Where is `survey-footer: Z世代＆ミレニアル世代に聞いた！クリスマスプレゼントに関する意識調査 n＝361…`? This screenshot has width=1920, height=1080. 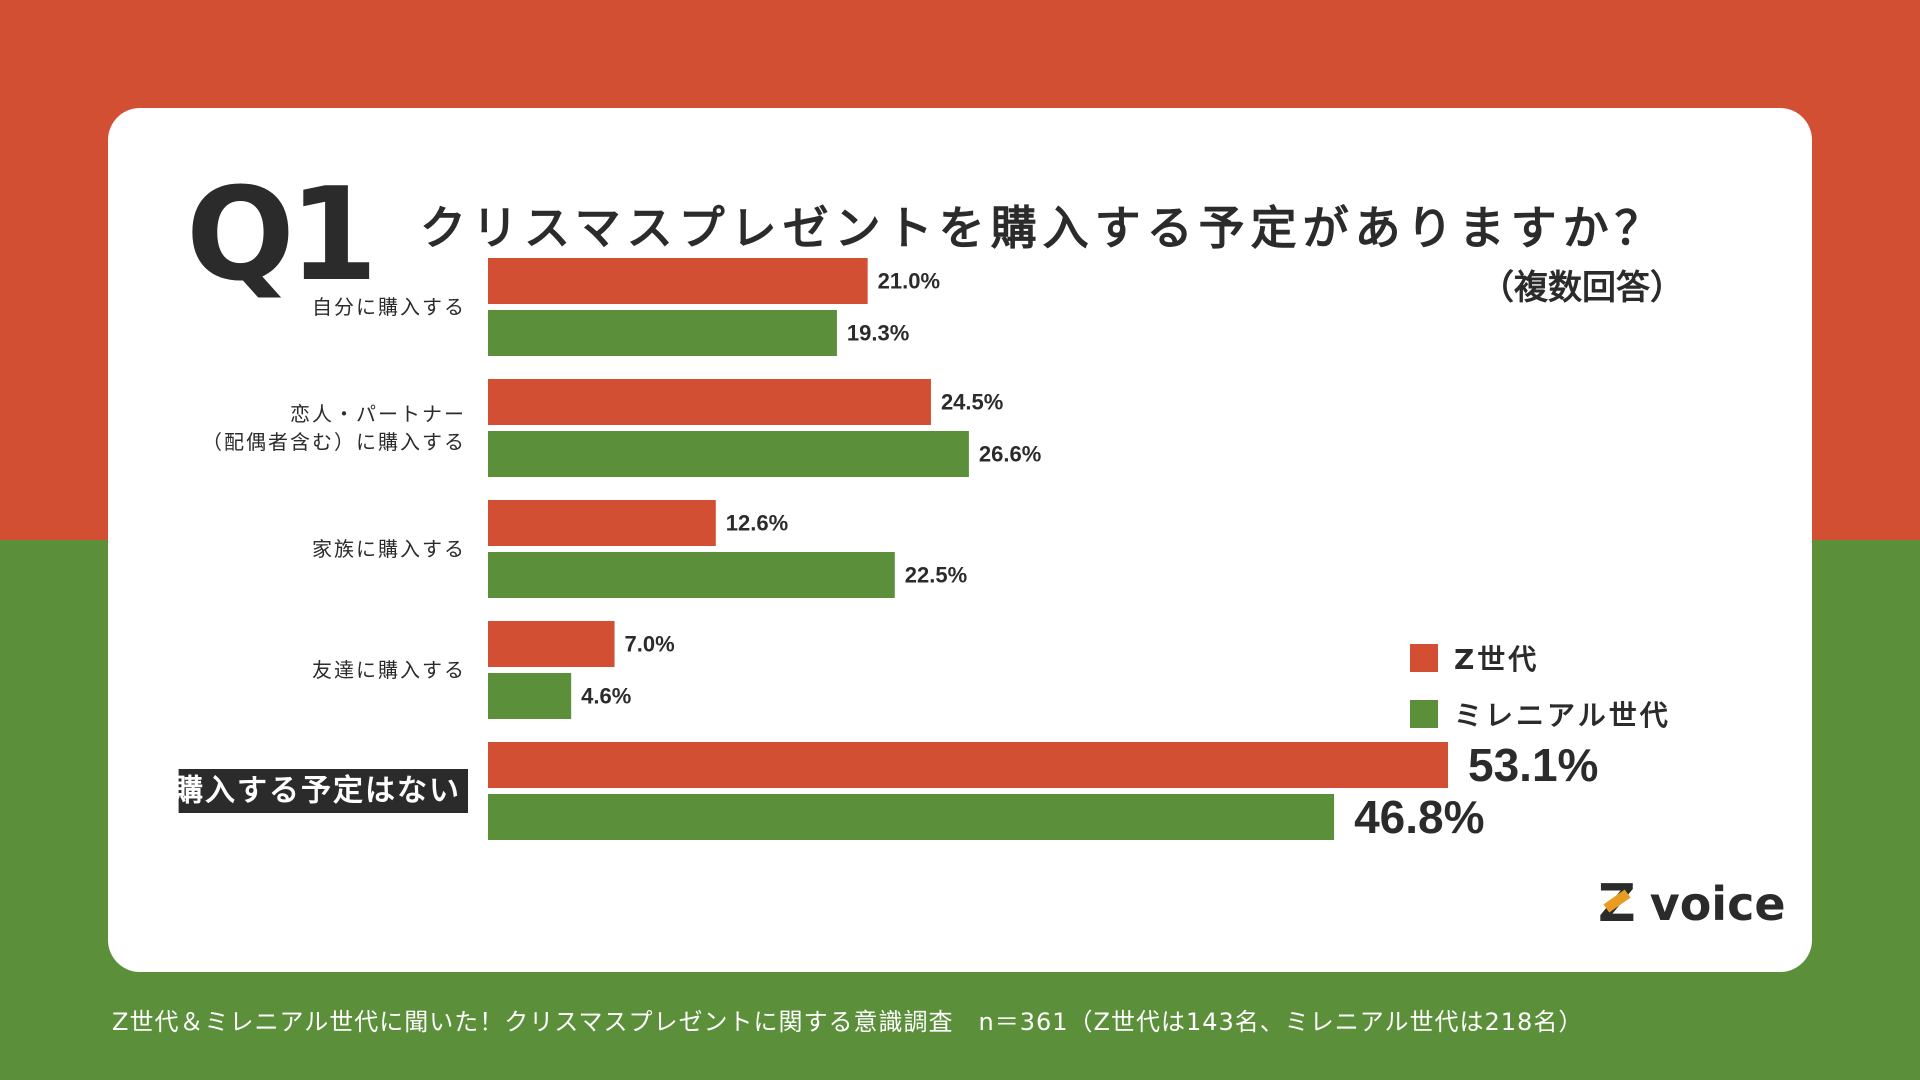
survey-footer: Z世代＆ミレニアル世代に聞いた！クリスマスプレゼントに関する意識調査 n＝361… is located at coordinates (848, 1022).